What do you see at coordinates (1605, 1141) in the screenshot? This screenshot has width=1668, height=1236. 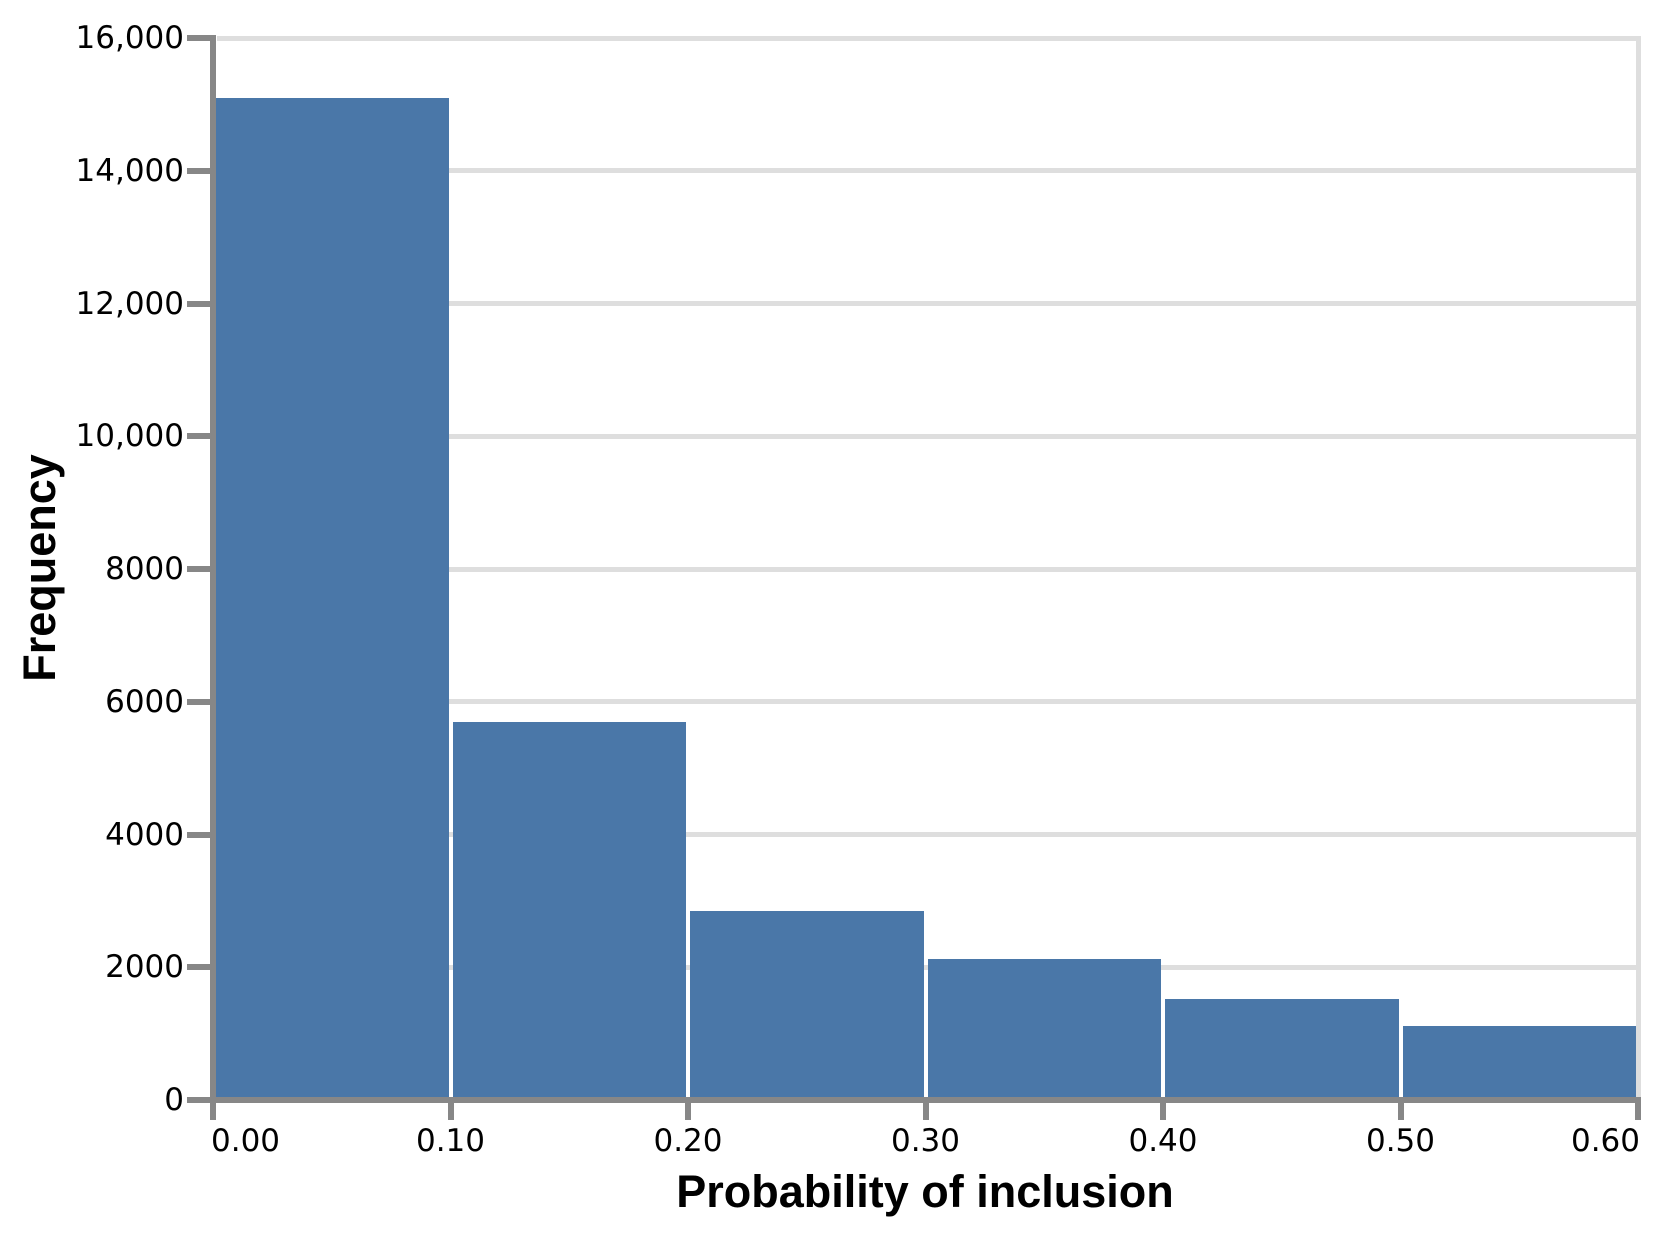 I see `x-tick-label: 0.60` at bounding box center [1605, 1141].